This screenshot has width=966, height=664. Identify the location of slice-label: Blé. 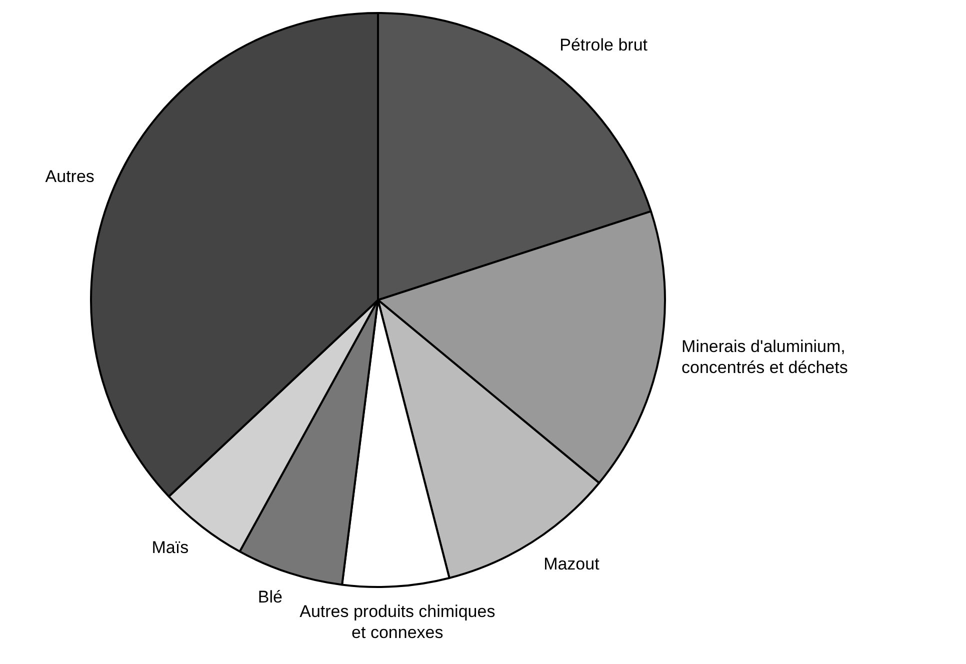
(270, 597).